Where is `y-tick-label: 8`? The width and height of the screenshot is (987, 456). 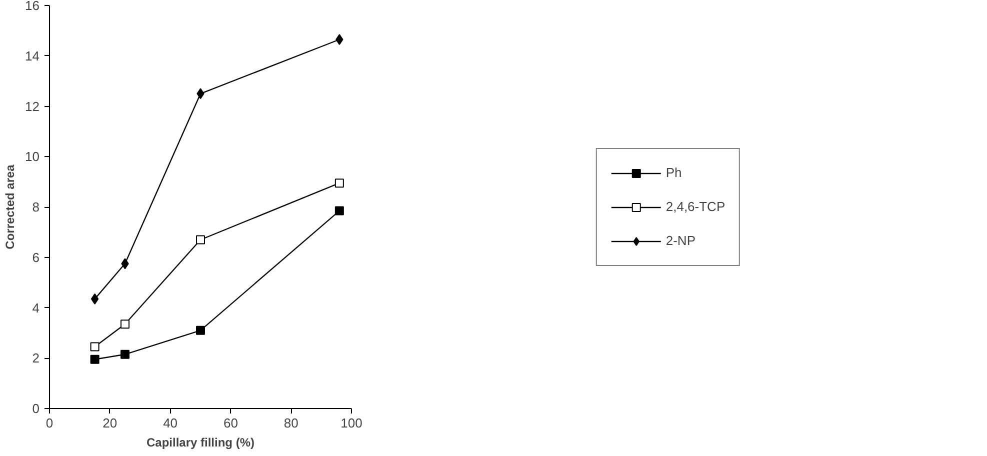 y-tick-label: 8 is located at coordinates (36, 207).